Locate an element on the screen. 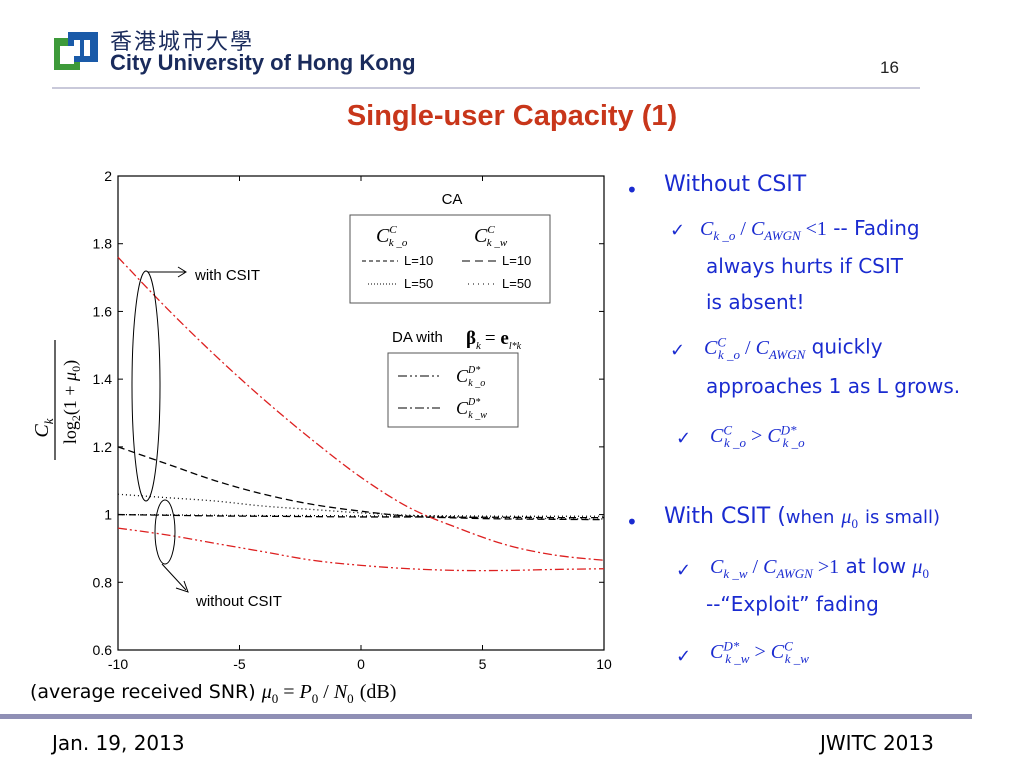 This screenshot has width=1024, height=768. legend-ca-l10-ko: L=10 is located at coordinates (418, 260).